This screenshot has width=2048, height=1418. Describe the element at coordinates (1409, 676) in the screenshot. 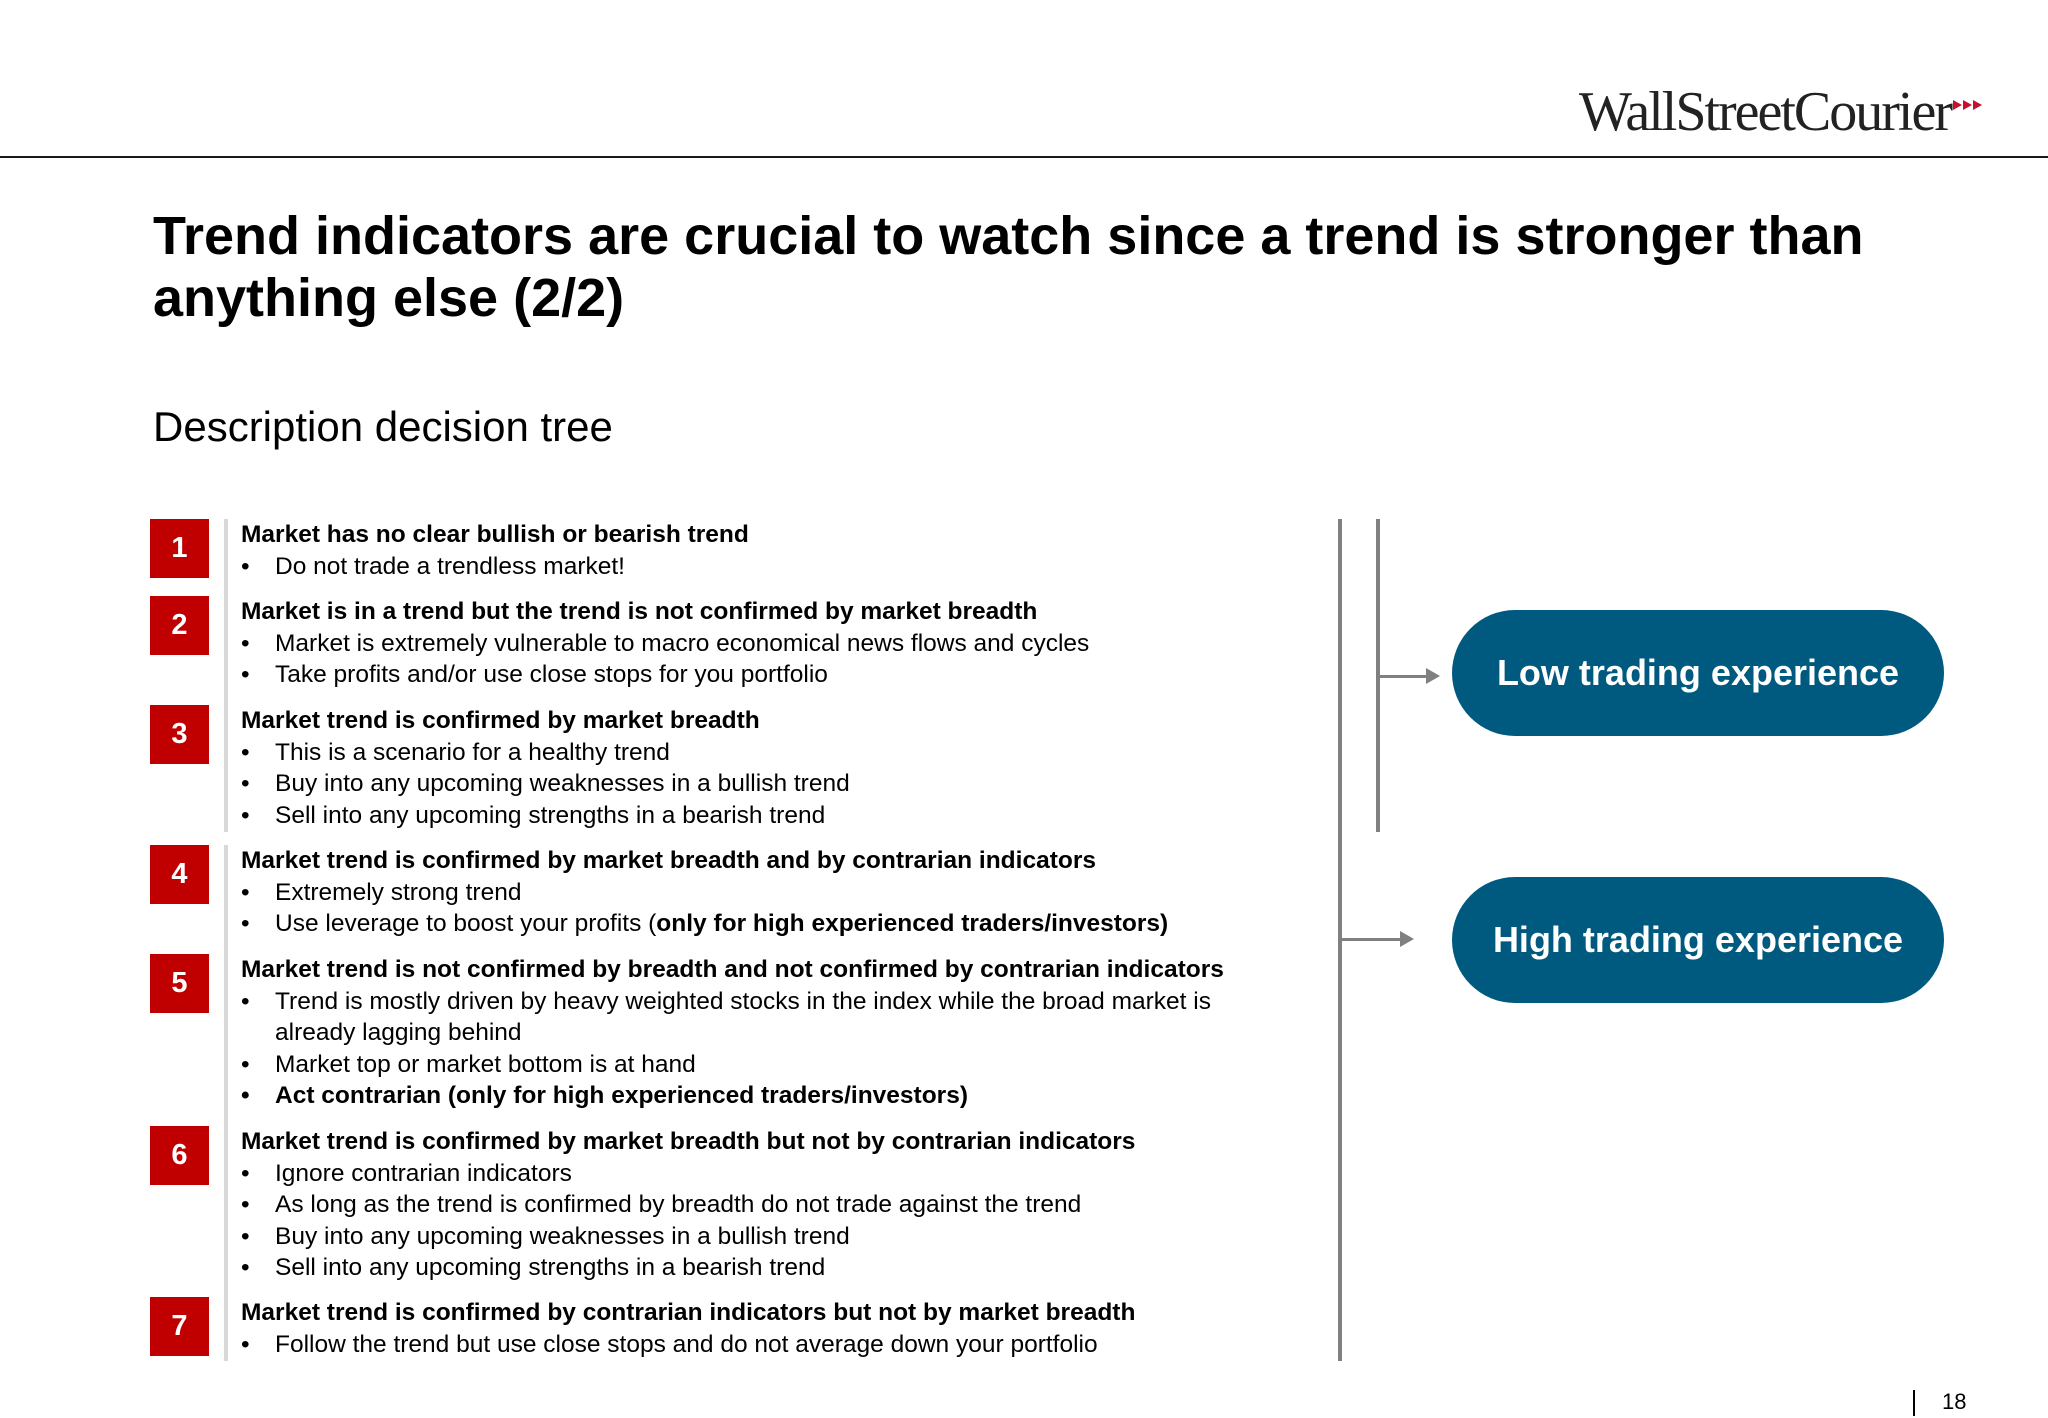

I see `low-experience-arrow-icon` at that location.